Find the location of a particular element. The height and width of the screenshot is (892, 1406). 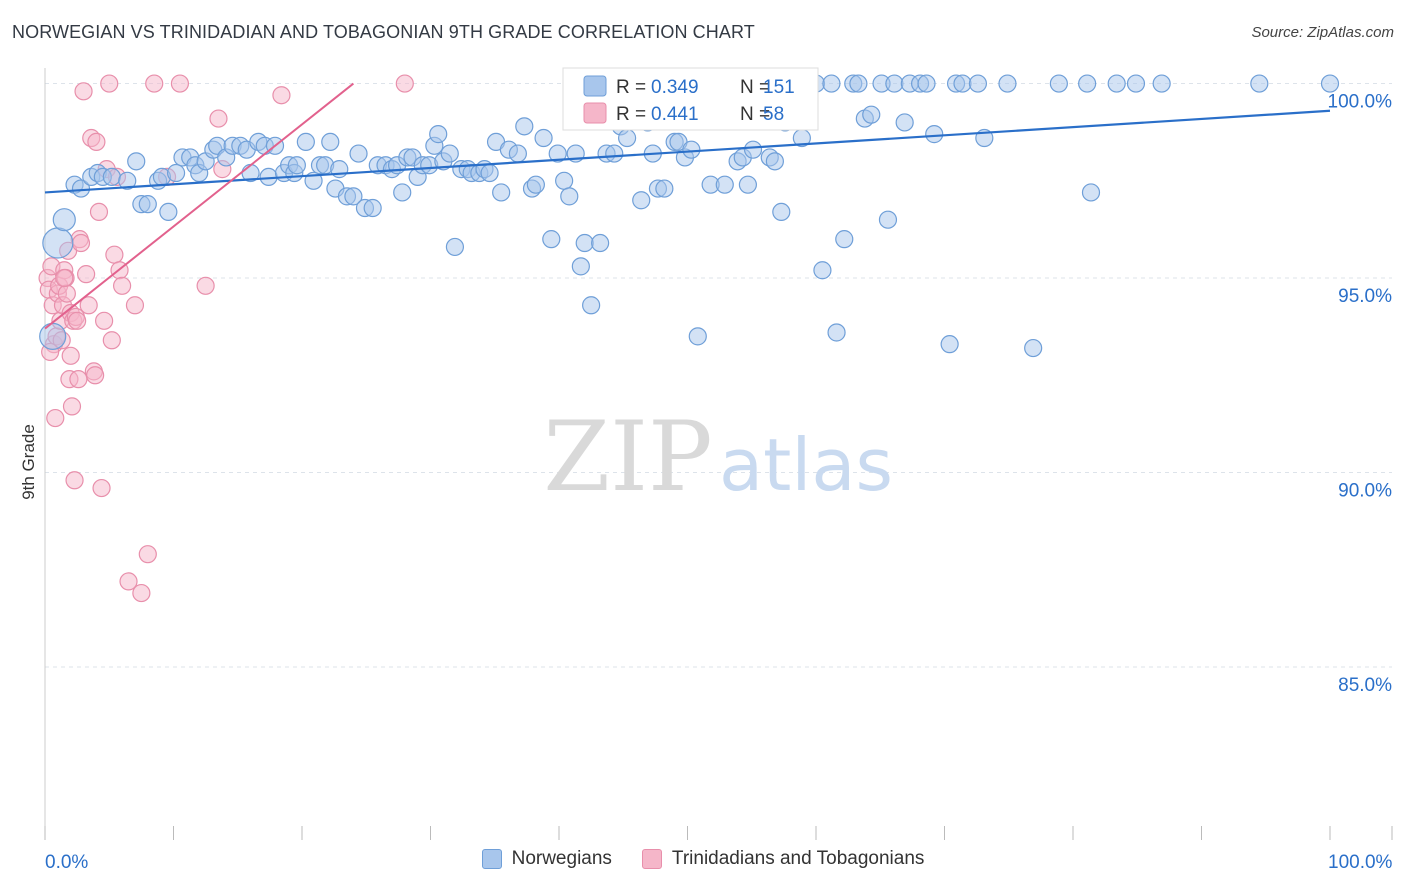

stats-legend: R = 0.349 N = 151 R = 0.441 N = 58 is located at coordinates (690, 99).